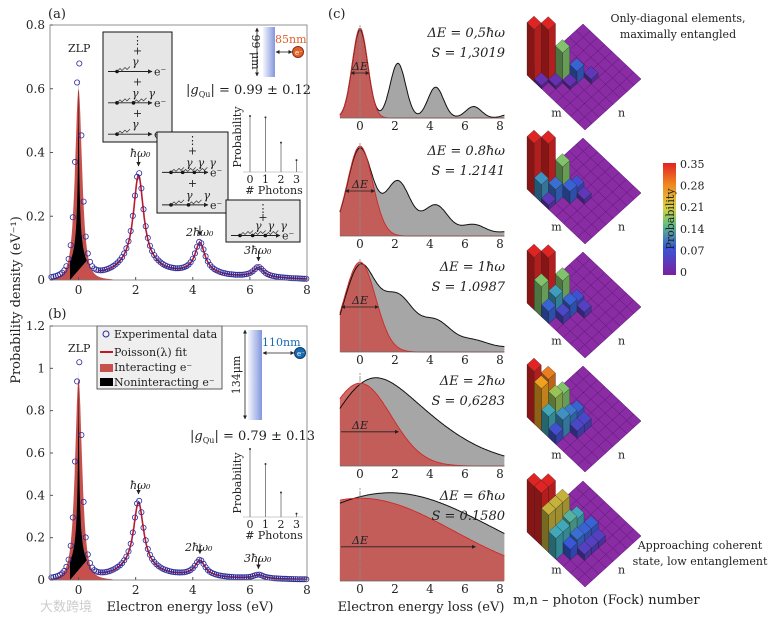 The image size is (776, 624). Describe the element at coordinates (430, 244) in the screenshot. I see `x-tick-label: 4` at that location.